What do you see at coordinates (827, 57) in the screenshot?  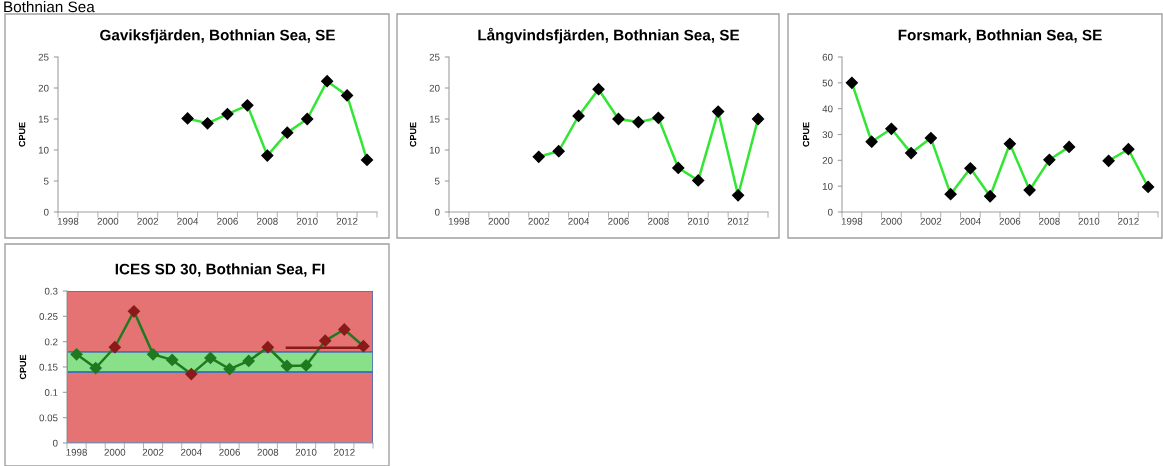 I see `y-tick-label: 60` at bounding box center [827, 57].